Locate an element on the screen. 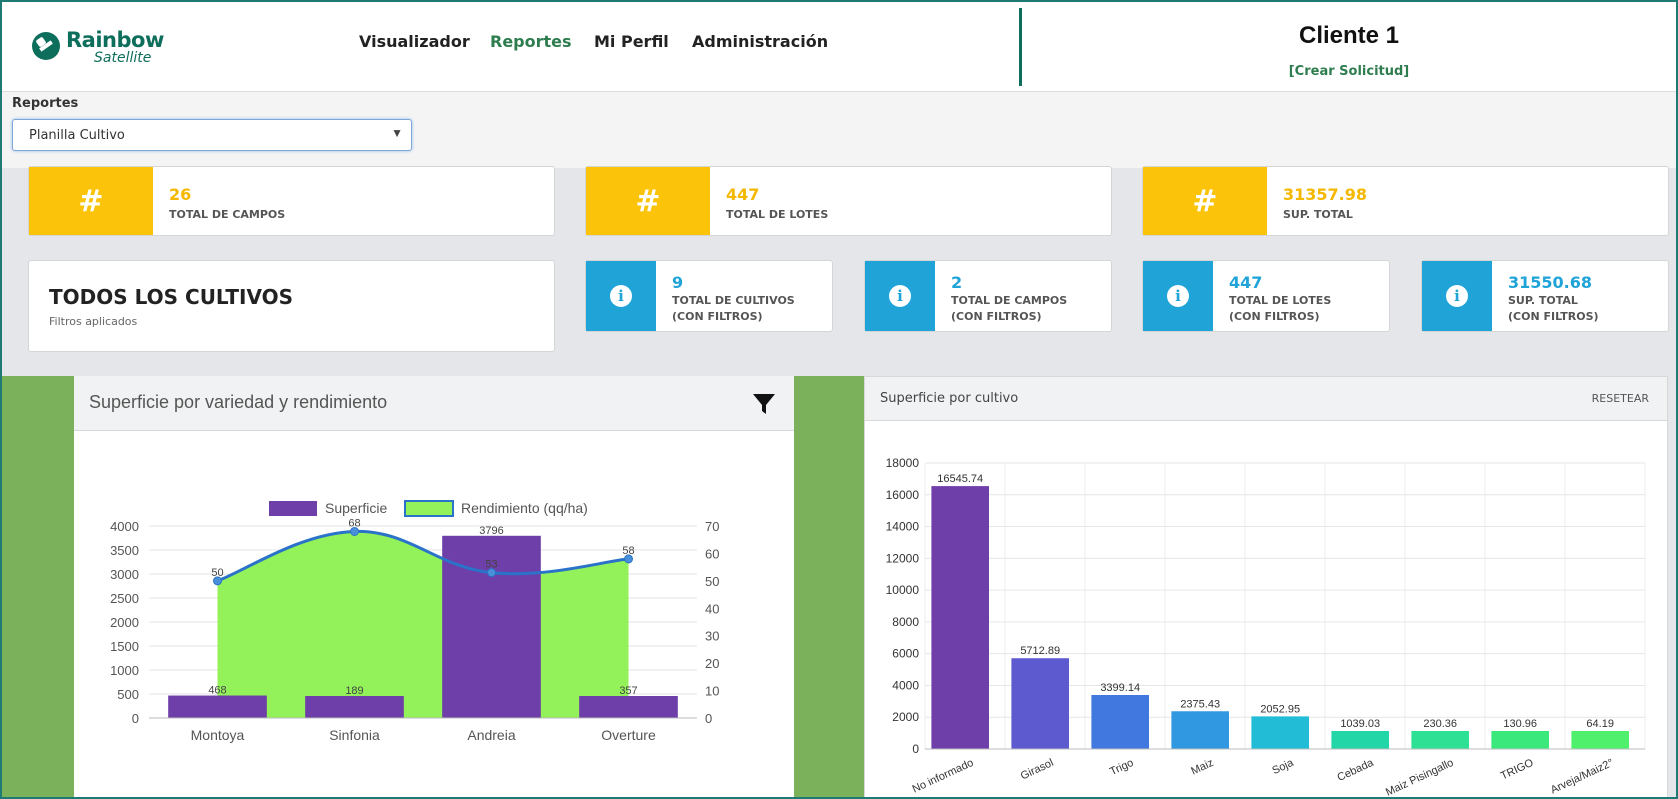 The width and height of the screenshot is (1678, 799). filters-box: TODOS LOS CULTIVOS Filtros aplicados is located at coordinates (291, 306).